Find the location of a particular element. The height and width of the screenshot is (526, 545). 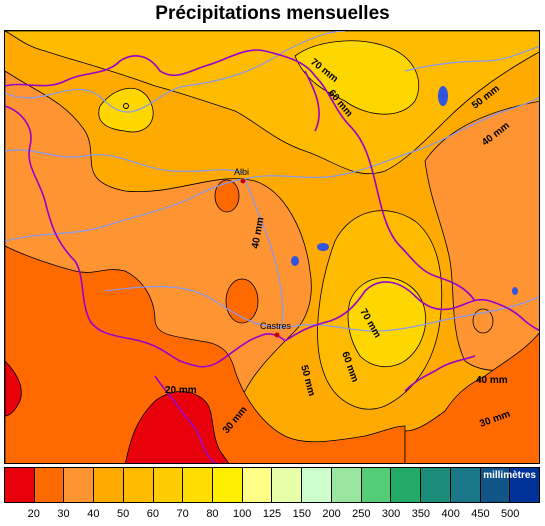

map-title: Précipitations mensuelles is located at coordinates (272, 13).